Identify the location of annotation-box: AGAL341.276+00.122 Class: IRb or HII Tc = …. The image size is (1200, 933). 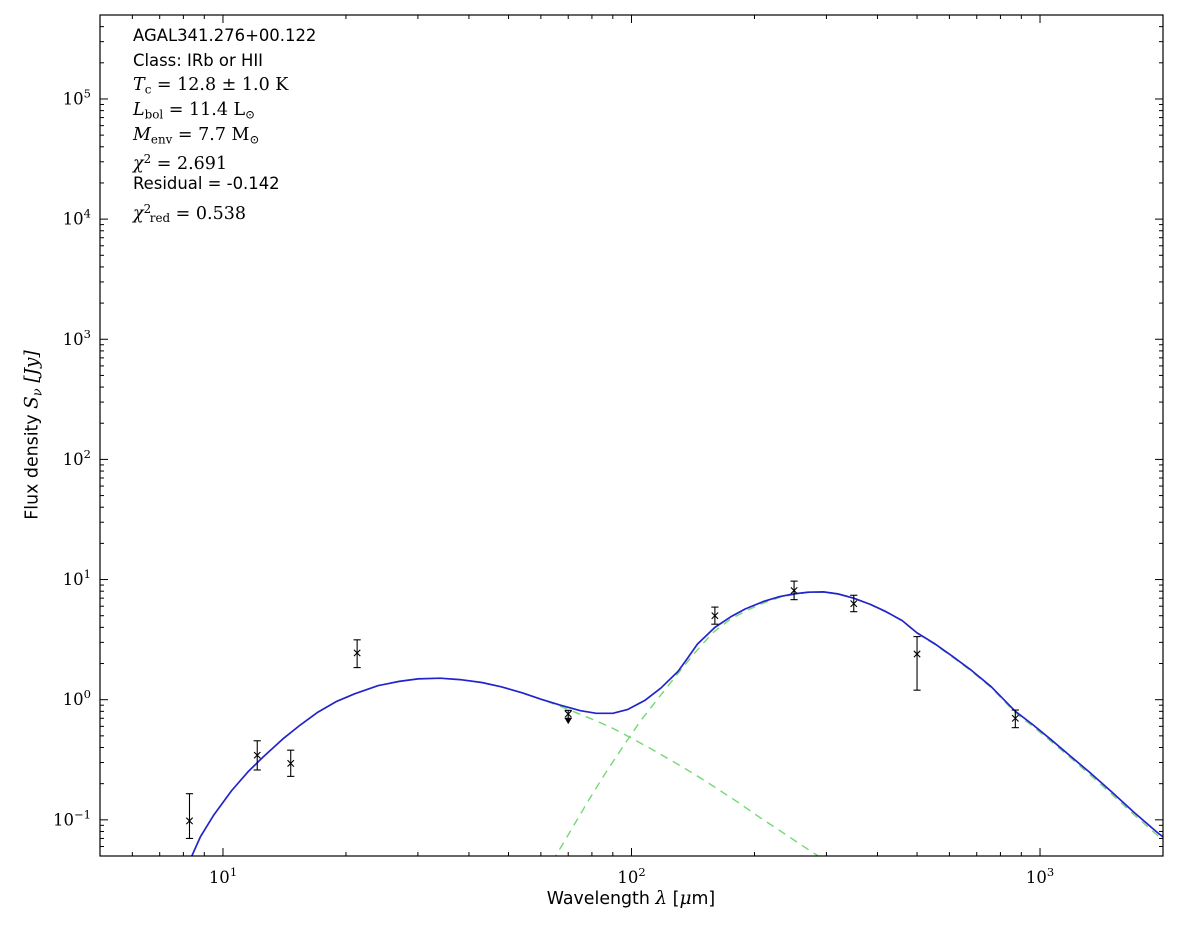
(224, 125).